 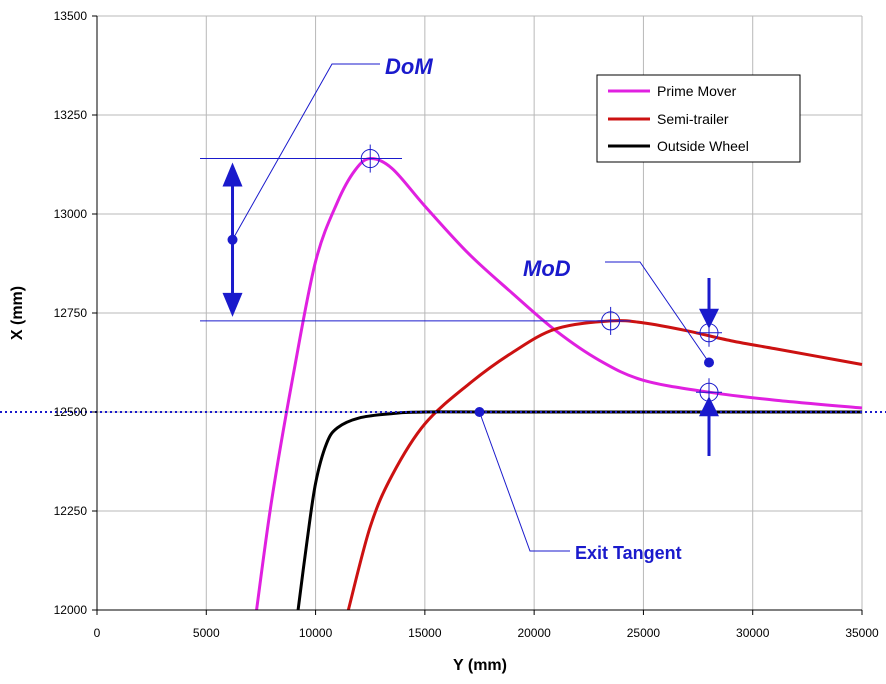 What do you see at coordinates (71, 412) in the screenshot?
I see `y-tick-label: 12500` at bounding box center [71, 412].